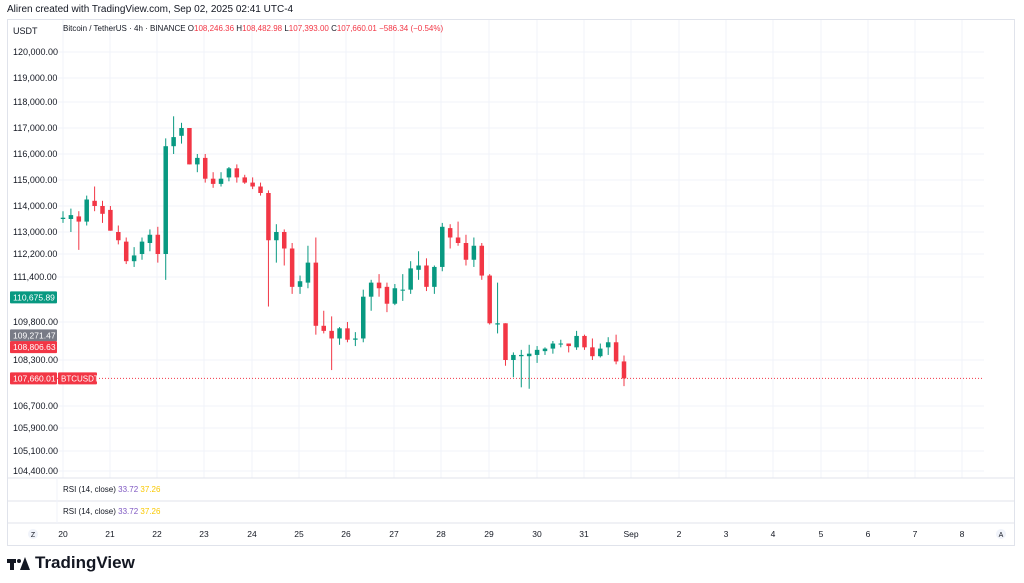 The image size is (1024, 583). I want to click on auto-scale-button-label: A, so click(1001, 535).